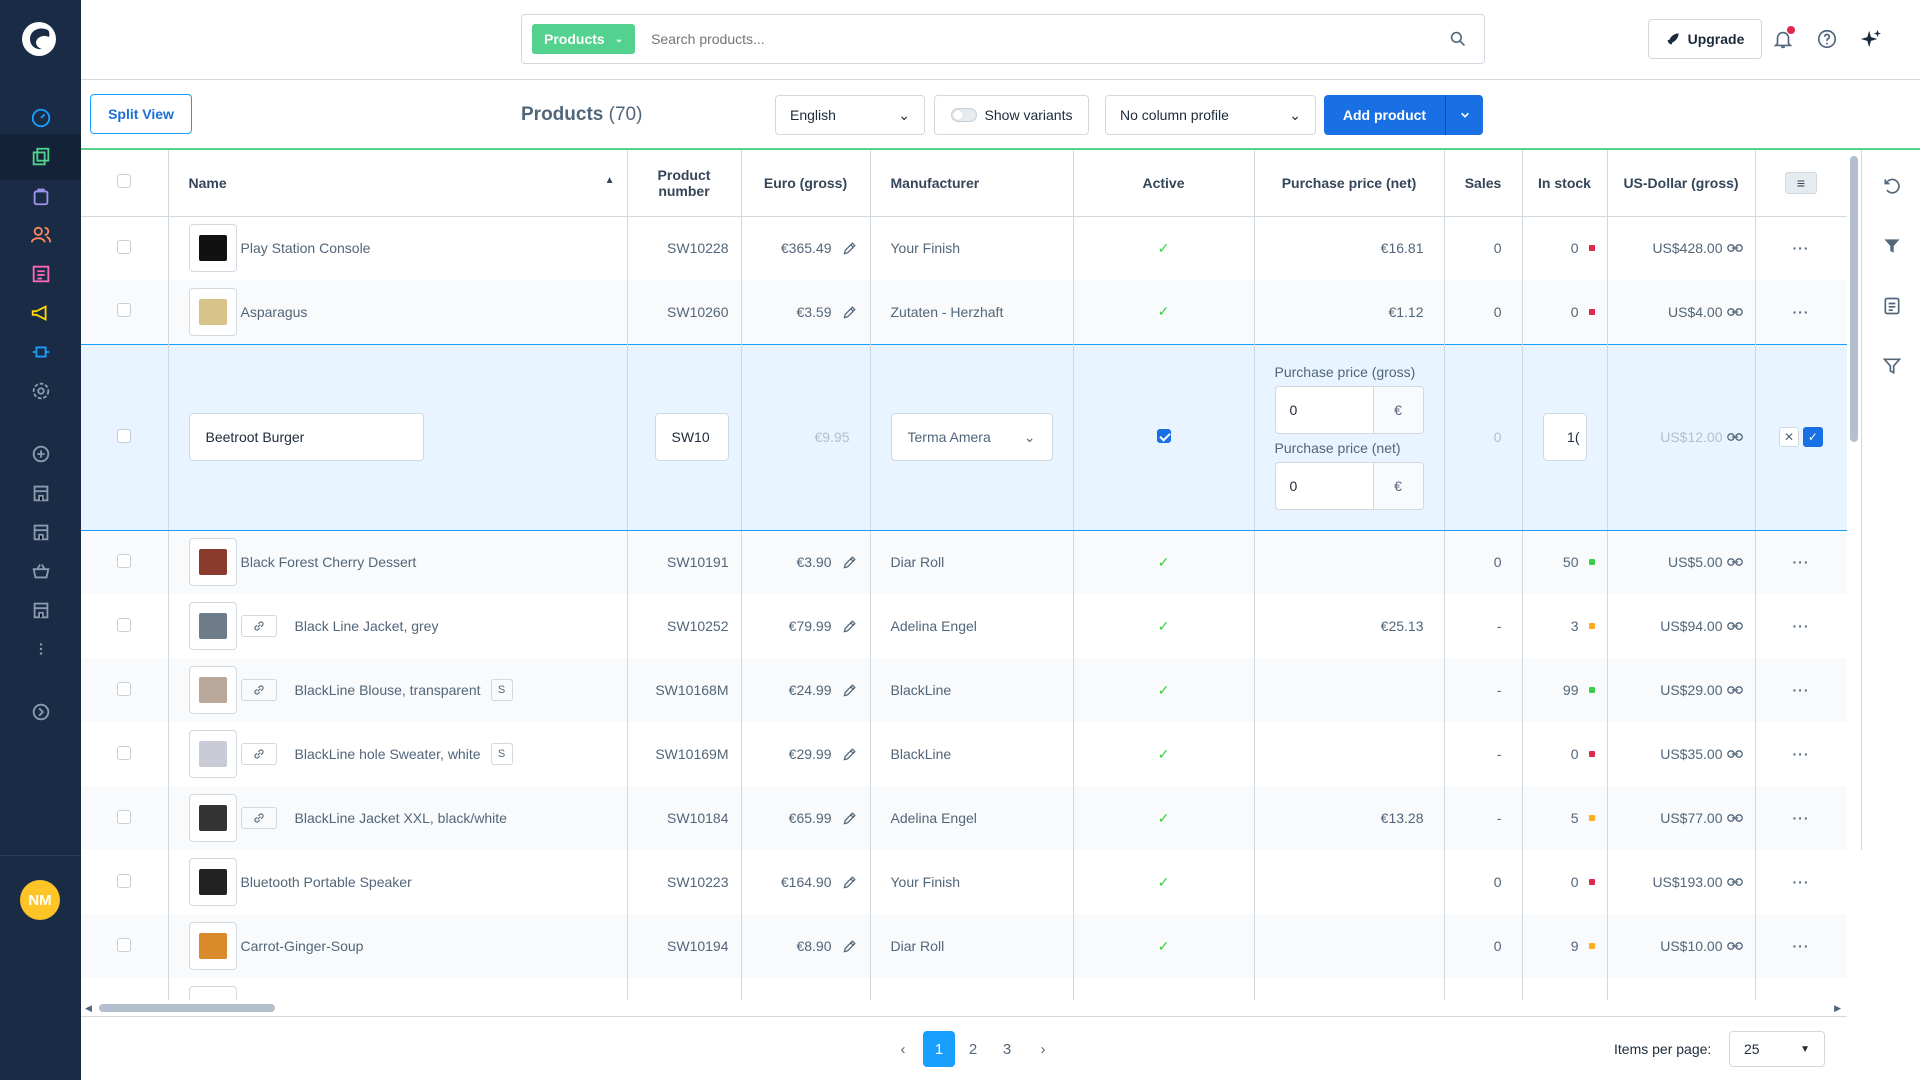 Image resolution: width=1920 pixels, height=1080 pixels. I want to click on manufacturer-select: Terma Amera ⌄, so click(971, 437).